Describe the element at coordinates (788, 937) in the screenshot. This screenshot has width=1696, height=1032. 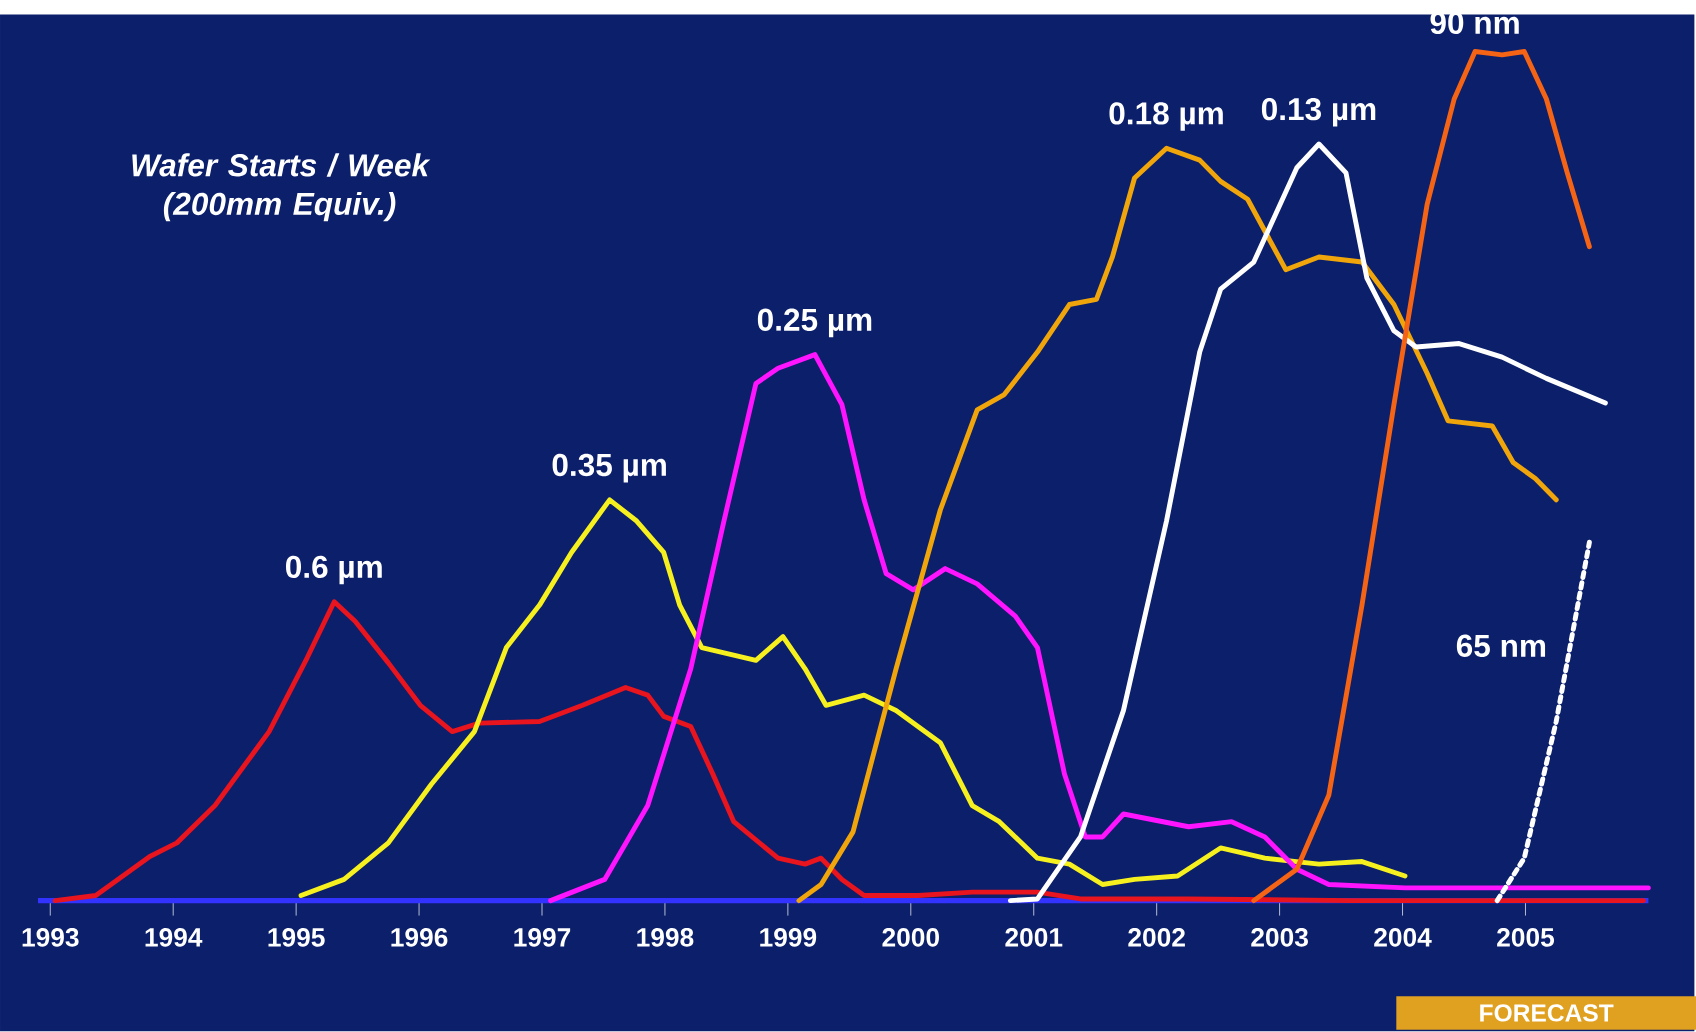
I see `x-tick-label: 1999` at that location.